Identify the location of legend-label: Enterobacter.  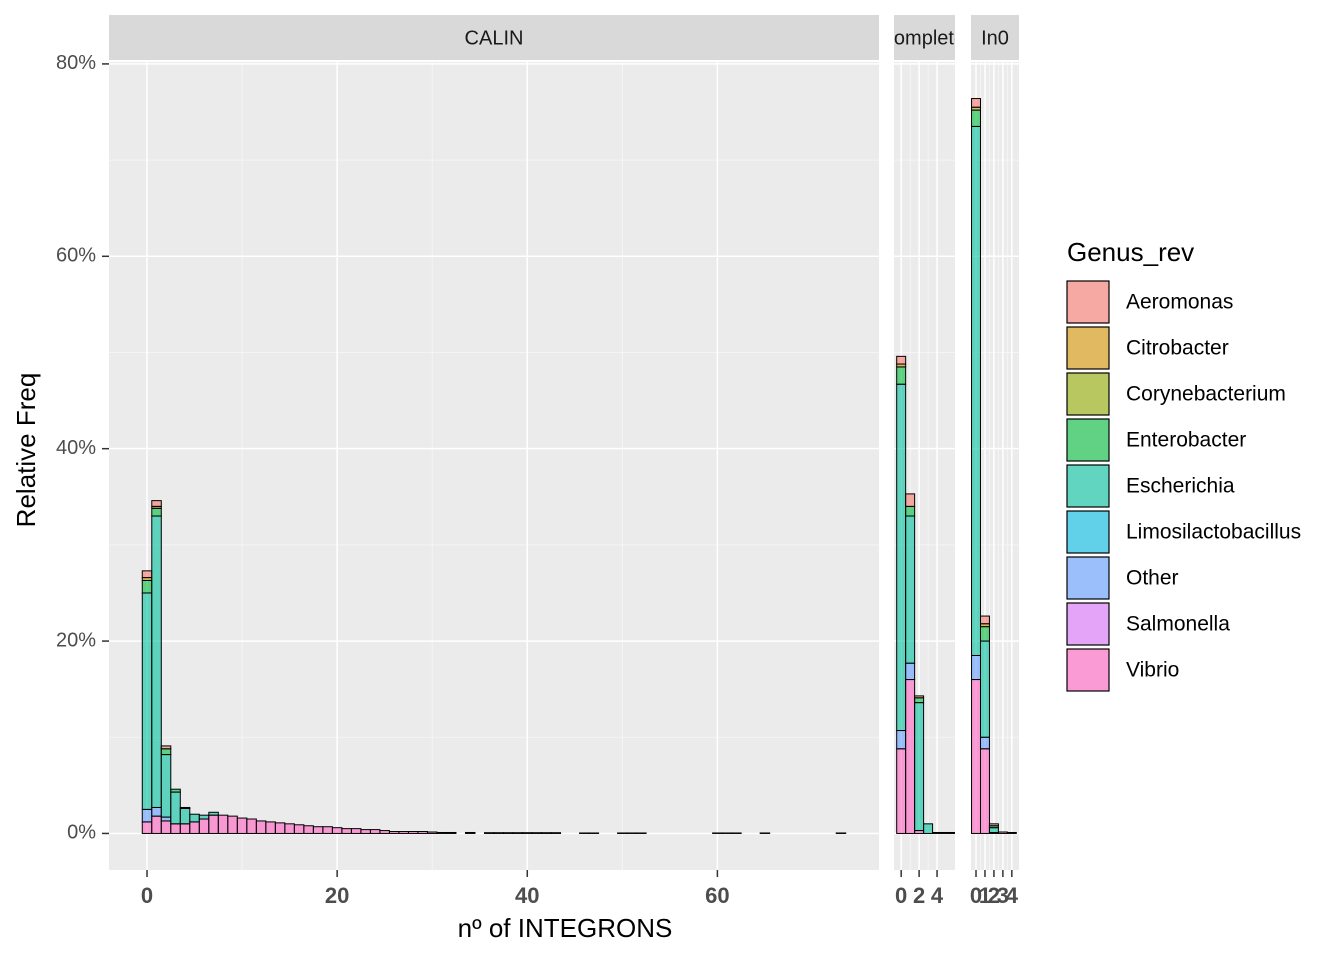
(1186, 440).